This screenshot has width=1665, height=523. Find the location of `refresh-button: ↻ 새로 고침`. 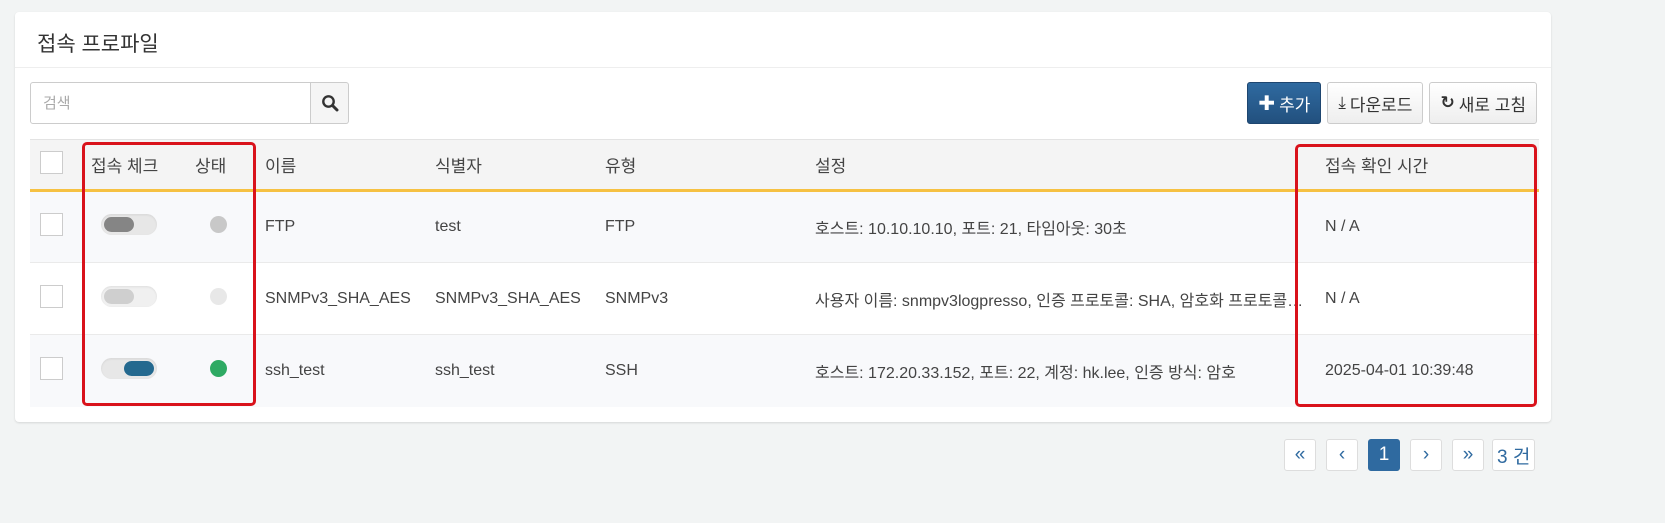

refresh-button: ↻ 새로 고침 is located at coordinates (1483, 103).